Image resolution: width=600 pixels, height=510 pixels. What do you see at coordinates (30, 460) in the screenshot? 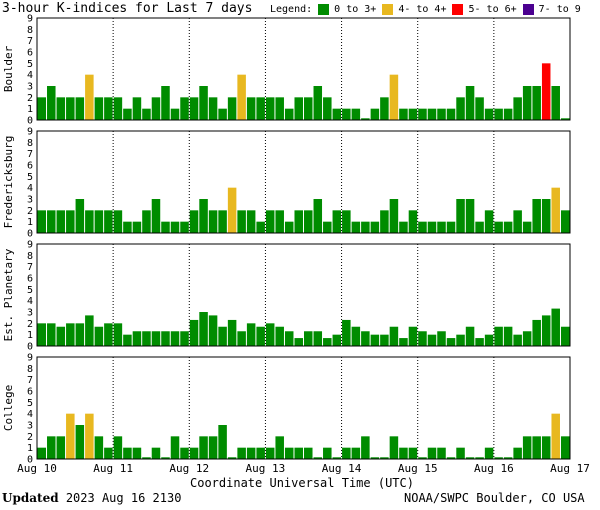
I see `y-tick-label: 0` at bounding box center [30, 460].